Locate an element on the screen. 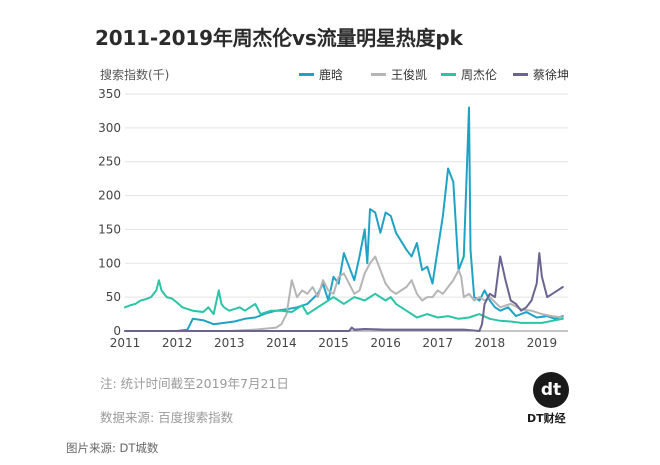 This screenshot has height=465, width=660. legend-item-caixukun: 蔡徐坤 is located at coordinates (541, 74).